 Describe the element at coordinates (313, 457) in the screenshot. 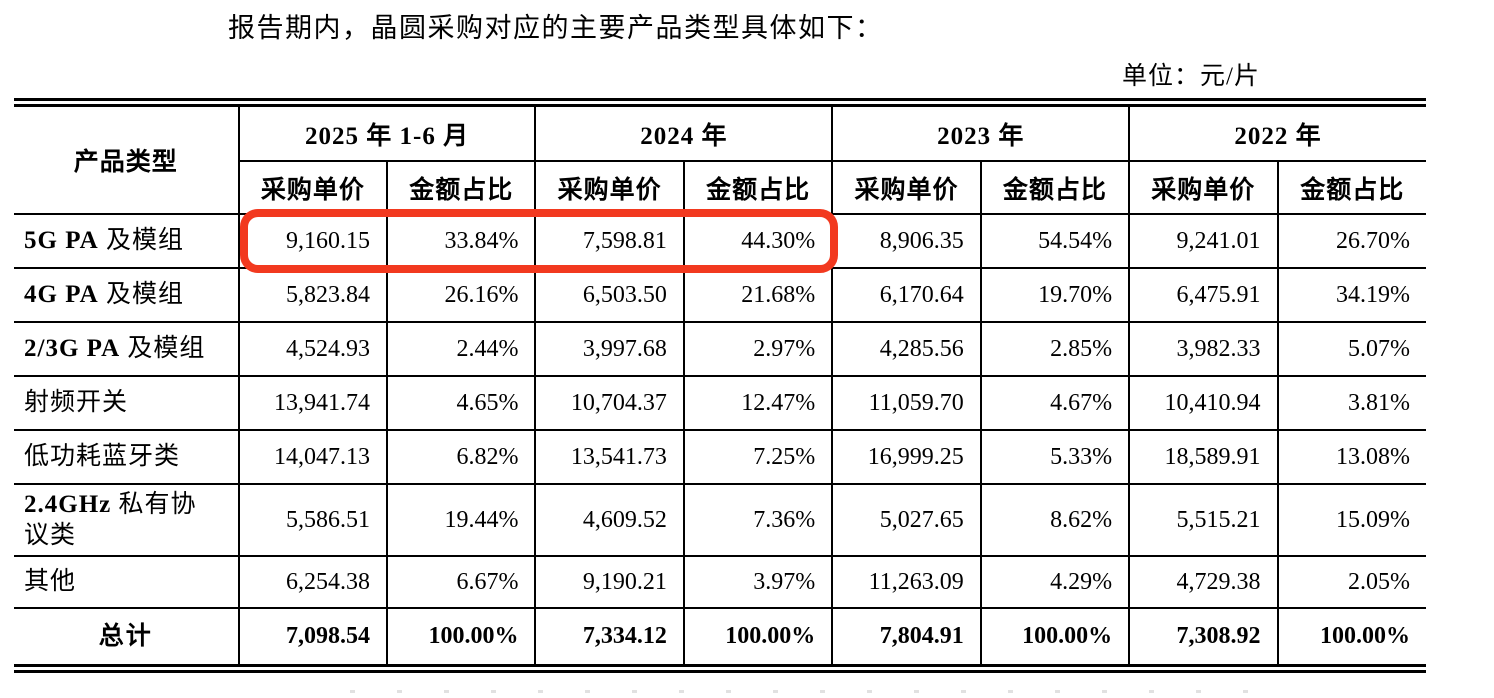

I see `value-cell: 14,047.13` at that location.